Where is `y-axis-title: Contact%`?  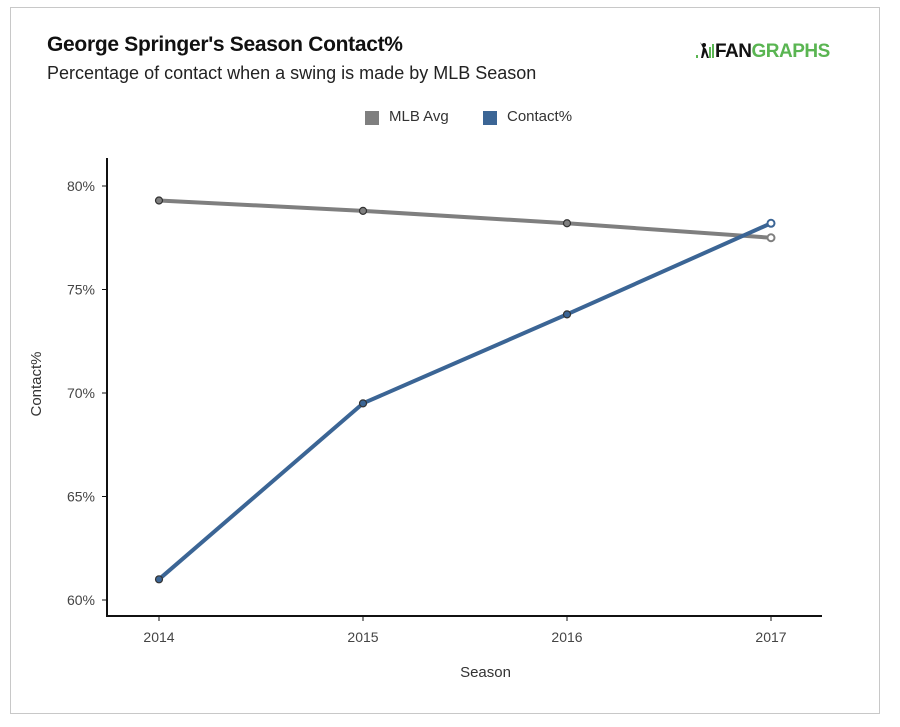
y-axis-title: Contact% is located at coordinates (36, 383).